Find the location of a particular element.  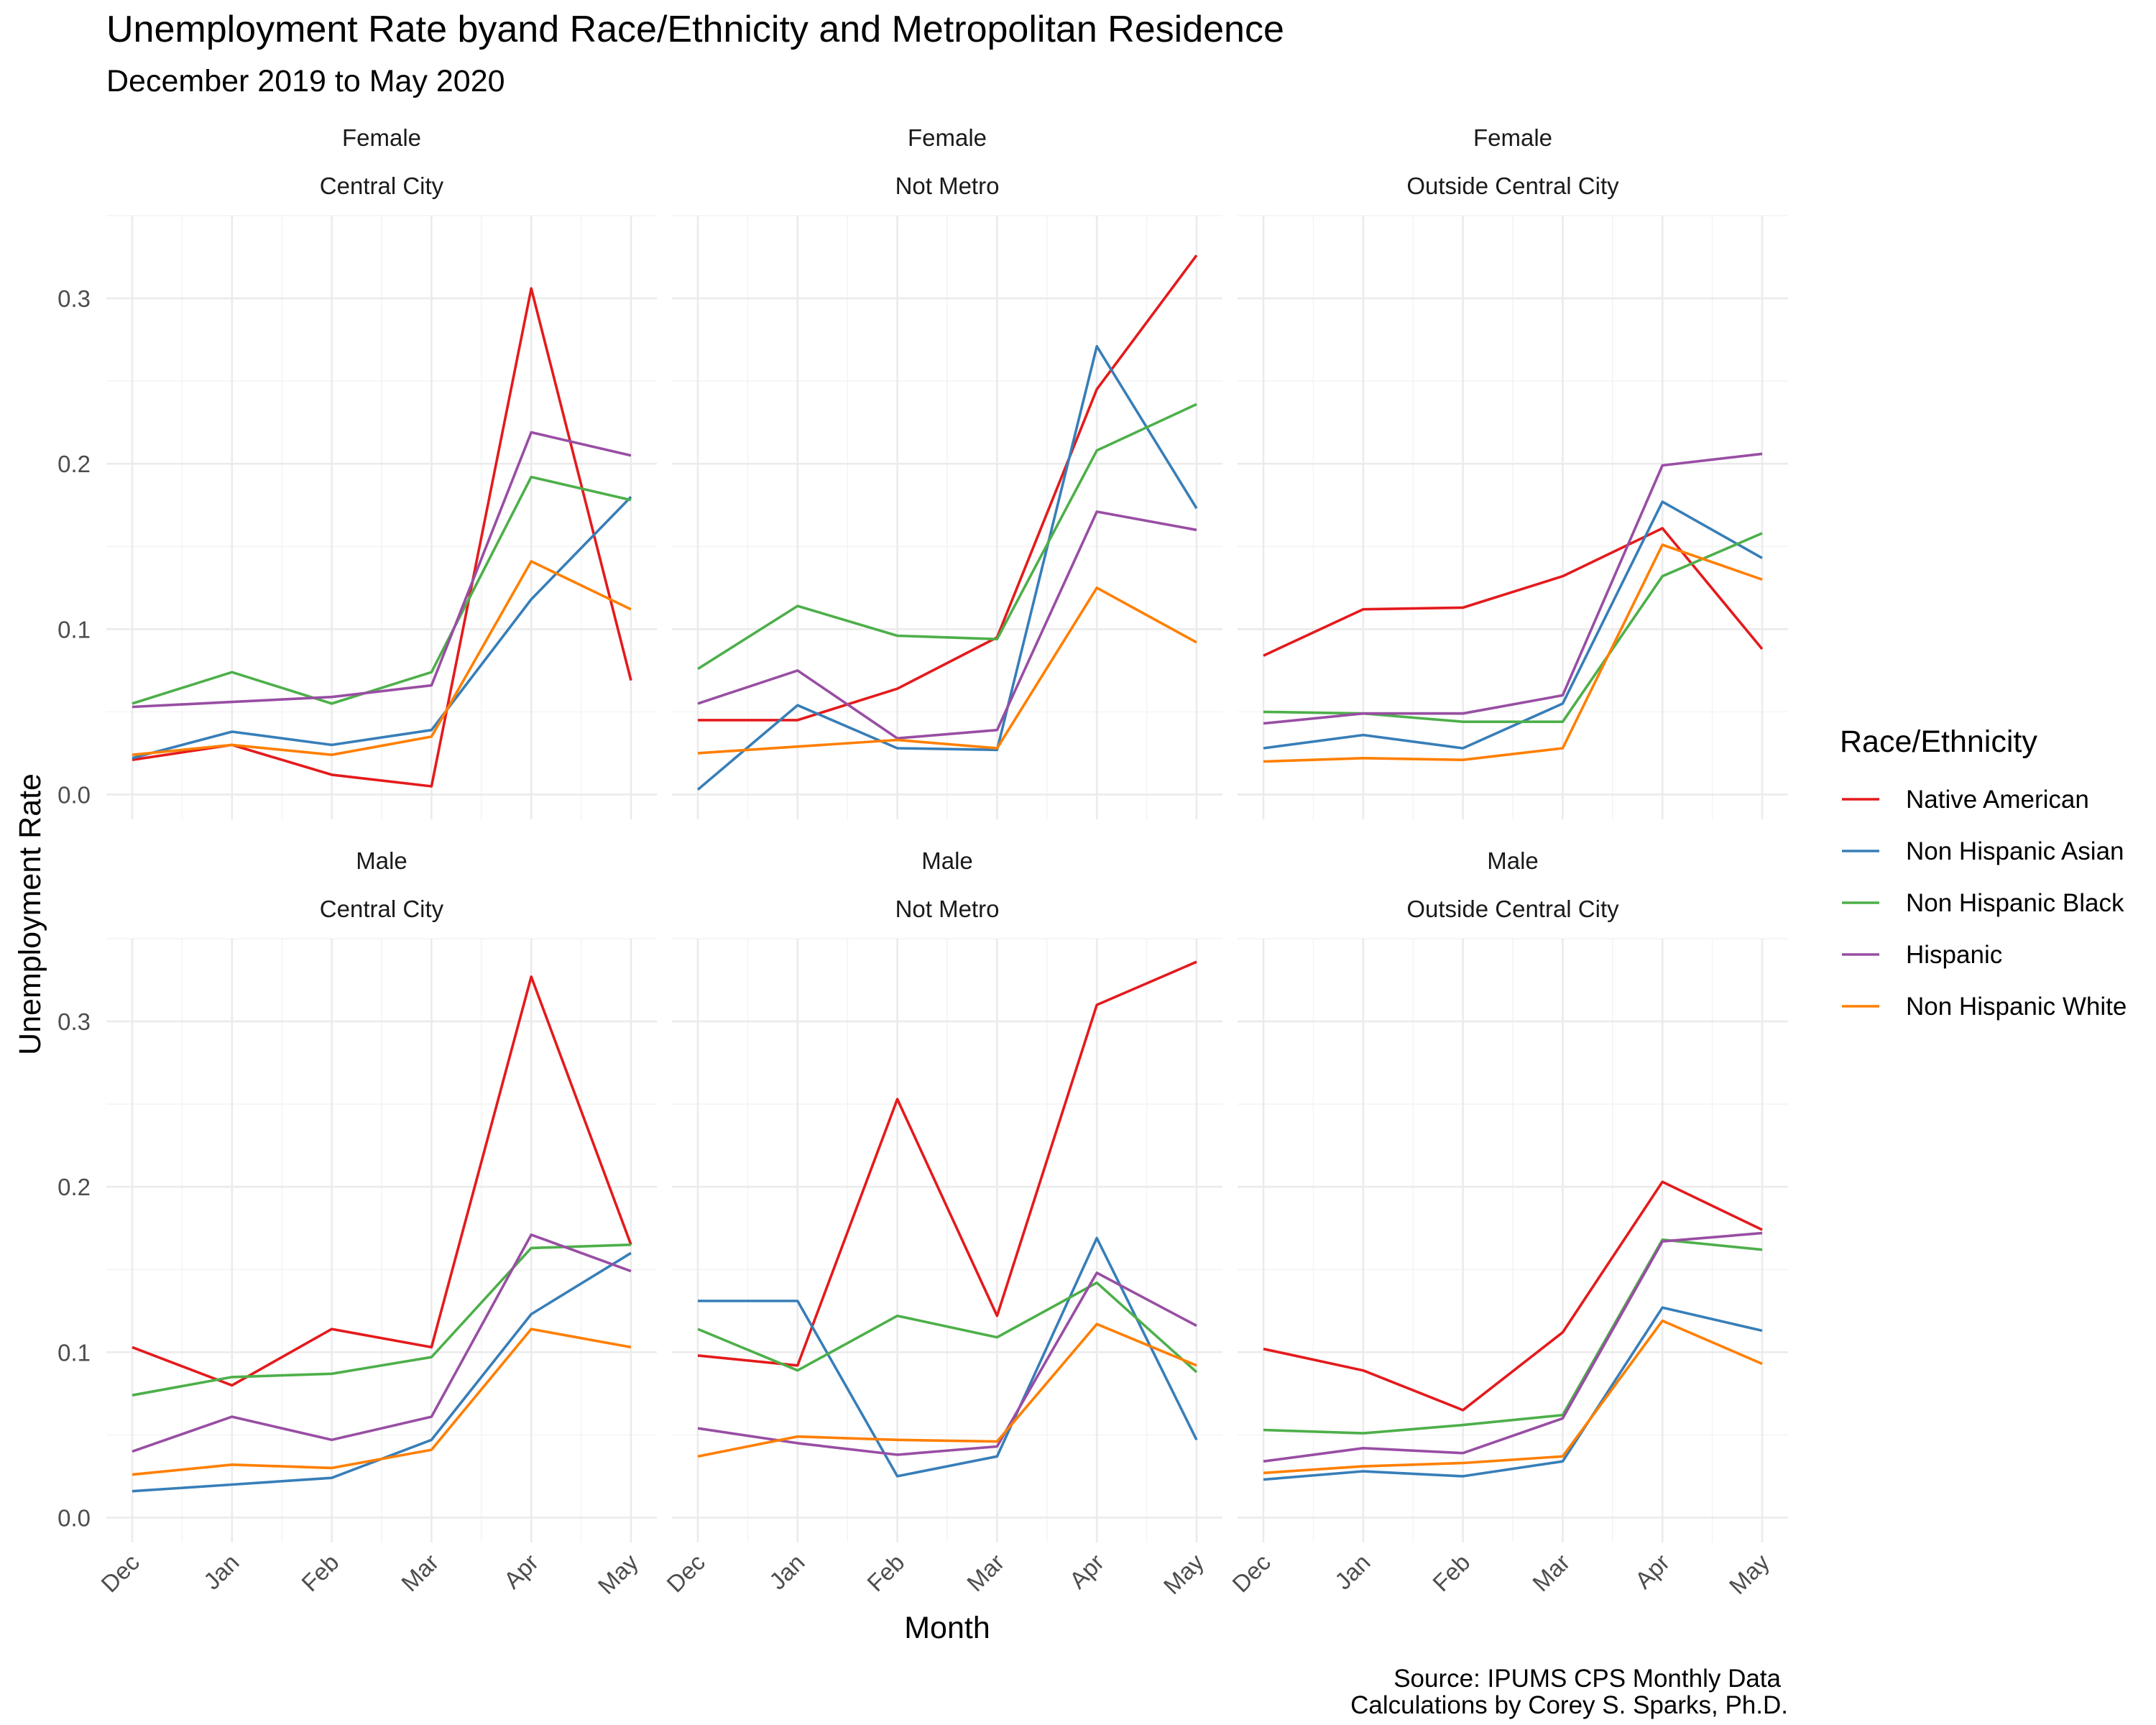

legend-label: Non Hispanic White is located at coordinates (2017, 1007).